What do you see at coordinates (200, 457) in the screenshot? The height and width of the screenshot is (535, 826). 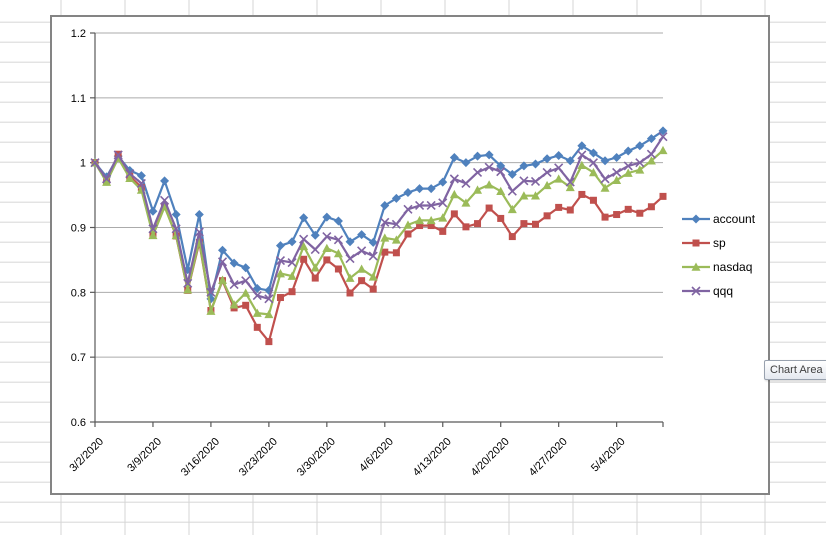 I see `x-tick-label: 3/16/2020` at bounding box center [200, 457].